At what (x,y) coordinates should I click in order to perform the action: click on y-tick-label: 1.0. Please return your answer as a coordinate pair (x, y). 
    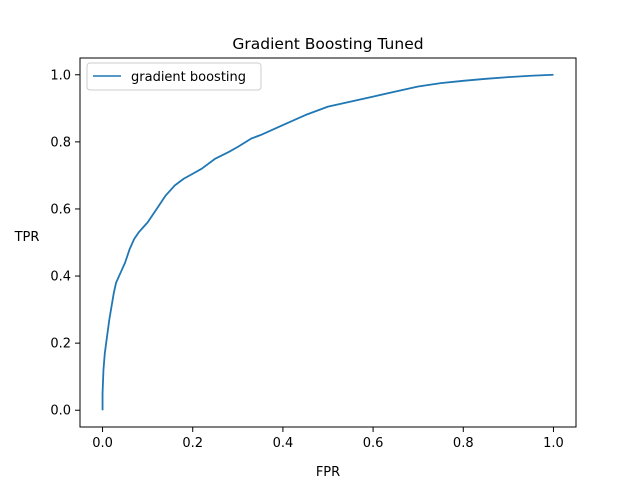
    Looking at the image, I should click on (60, 75).